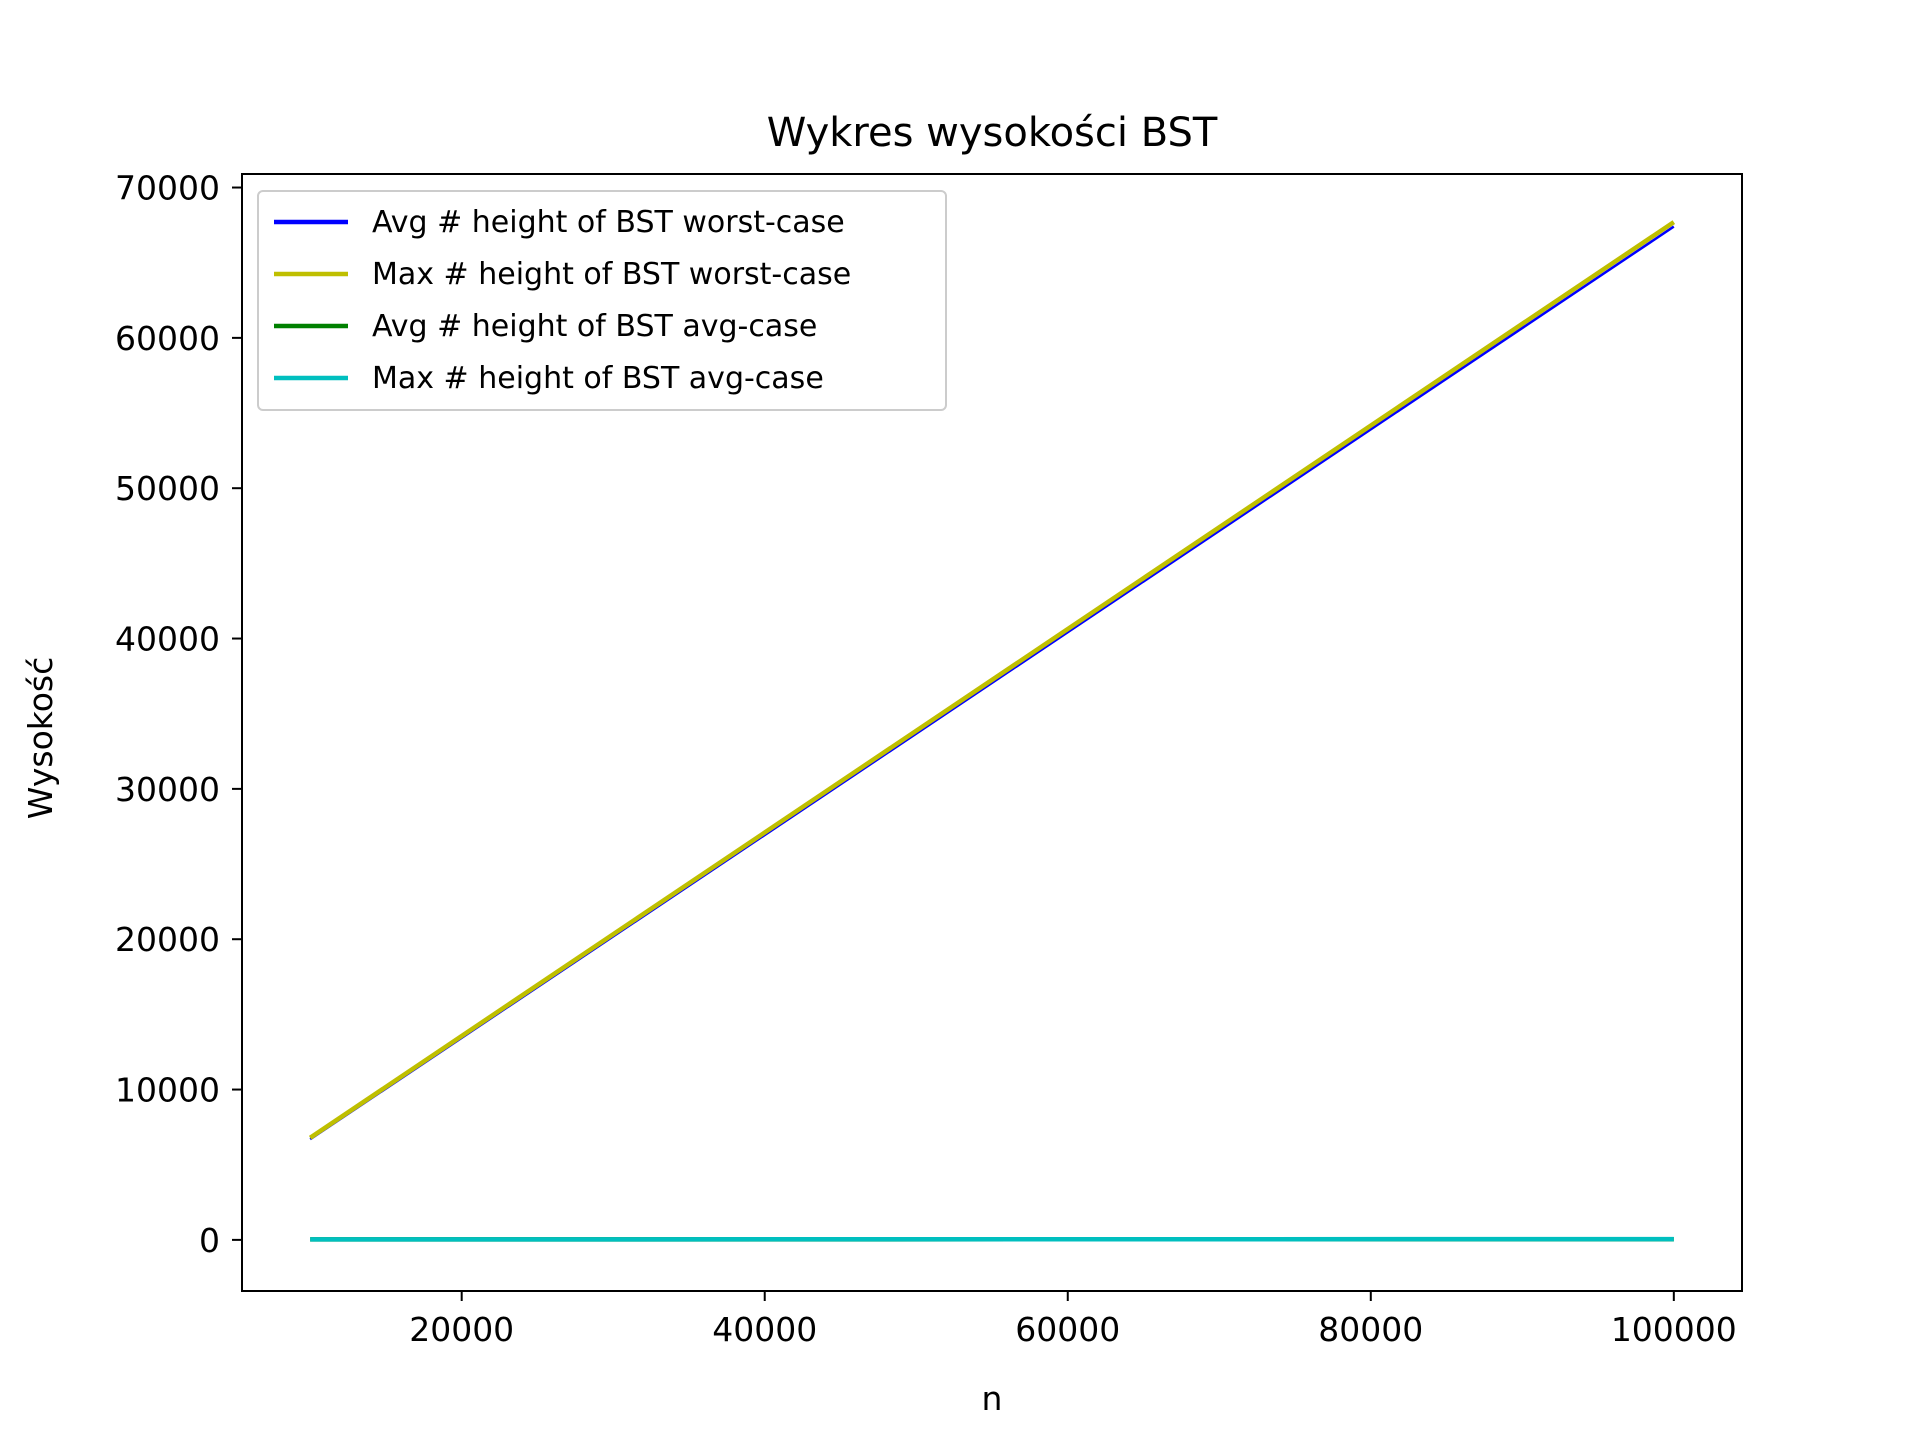 This screenshot has width=1920, height=1444. What do you see at coordinates (611, 274) in the screenshot?
I see `legend-label-1: Max # height of BST worst-case` at bounding box center [611, 274].